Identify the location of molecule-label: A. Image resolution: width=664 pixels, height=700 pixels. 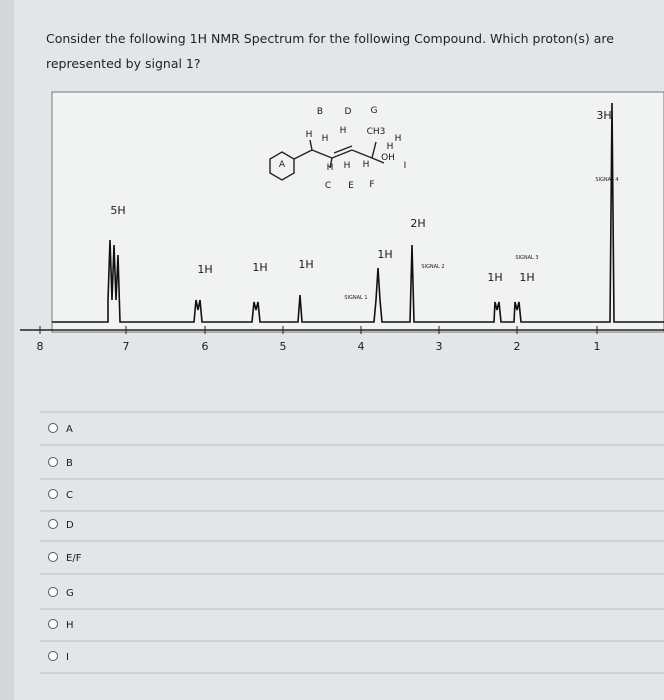
(282, 165).